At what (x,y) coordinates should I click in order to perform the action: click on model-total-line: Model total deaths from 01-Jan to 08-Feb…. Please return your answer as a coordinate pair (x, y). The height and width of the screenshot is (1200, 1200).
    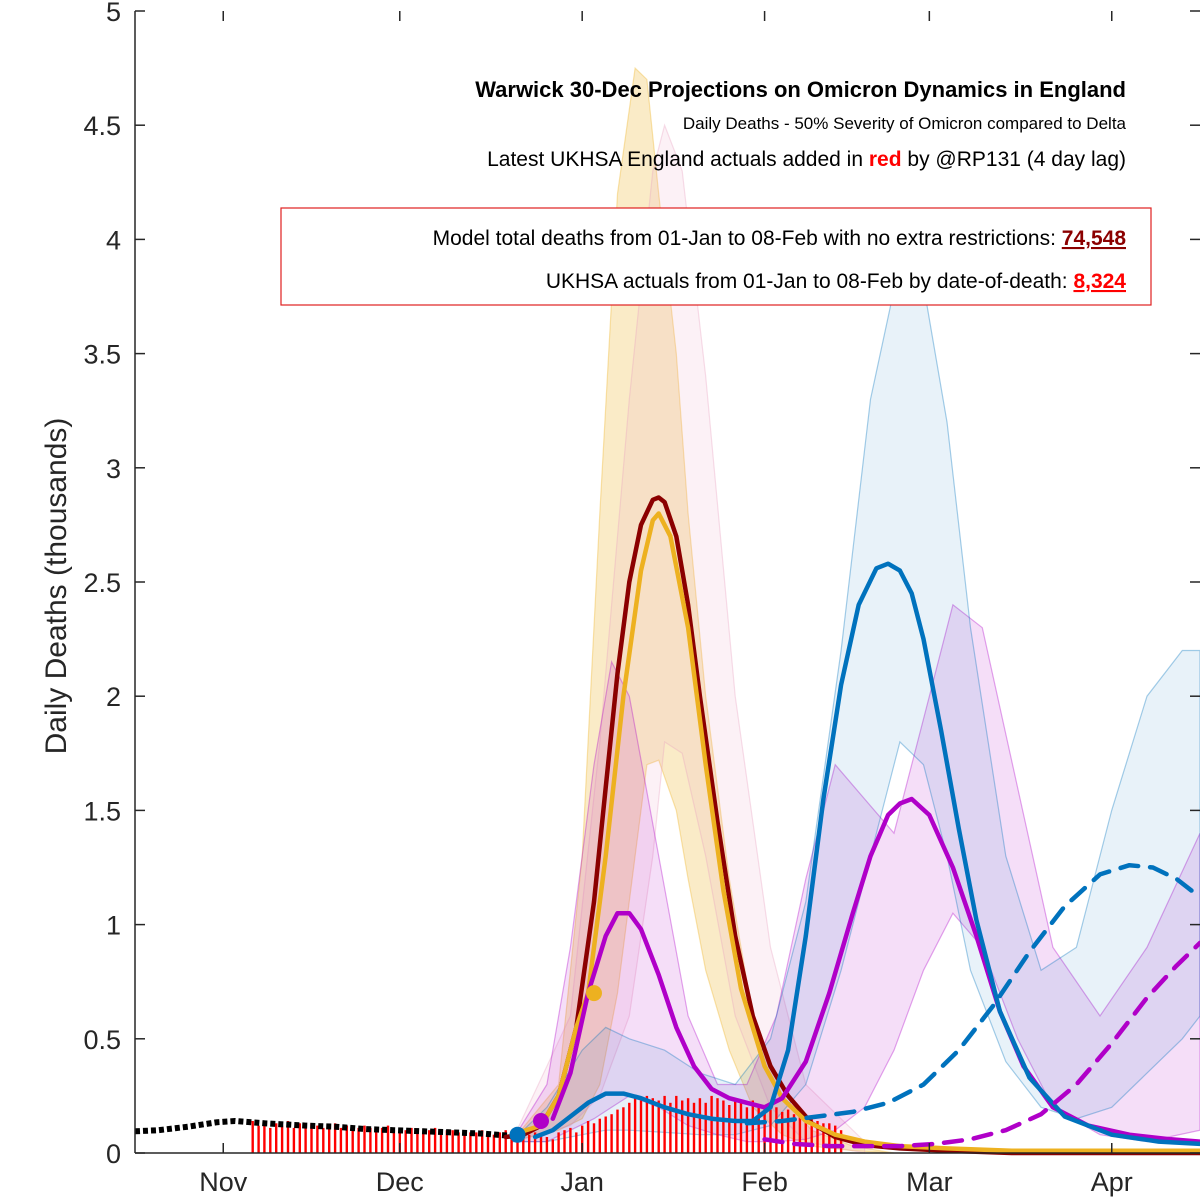
    Looking at the image, I should click on (780, 238).